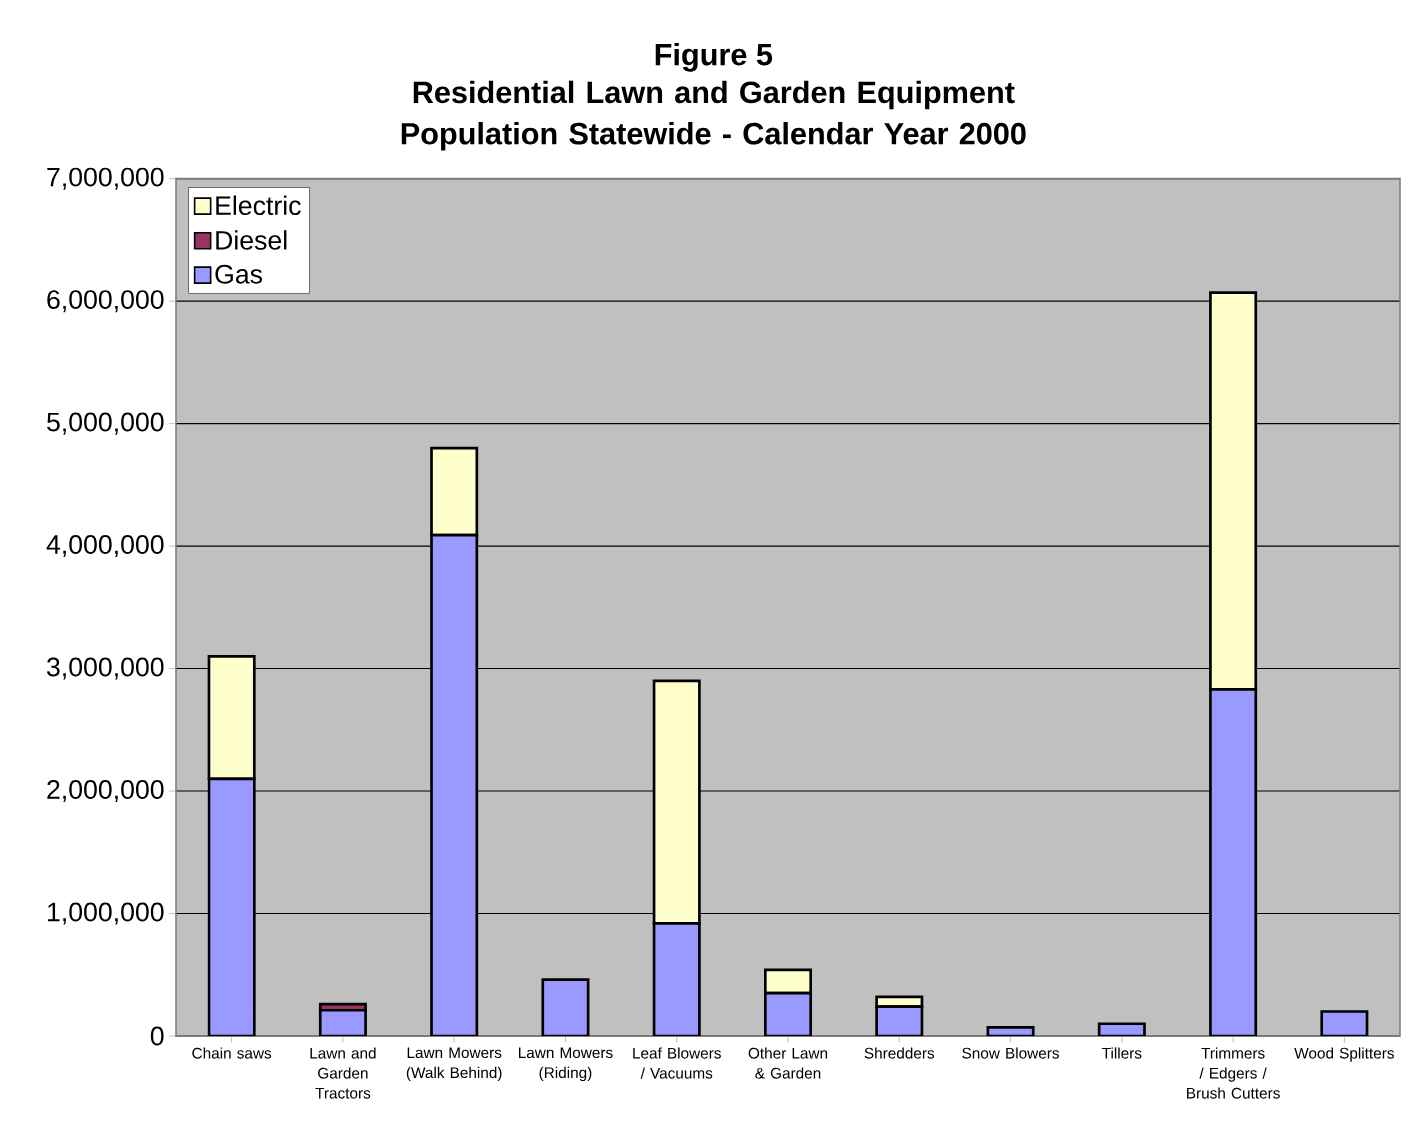  What do you see at coordinates (251, 240) in the screenshot?
I see `legend-label: Diesel` at bounding box center [251, 240].